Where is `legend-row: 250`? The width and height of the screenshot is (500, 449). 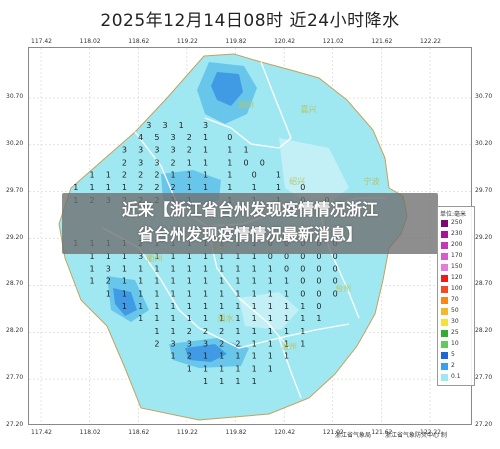 legend-row: 250 is located at coordinates (457, 223).